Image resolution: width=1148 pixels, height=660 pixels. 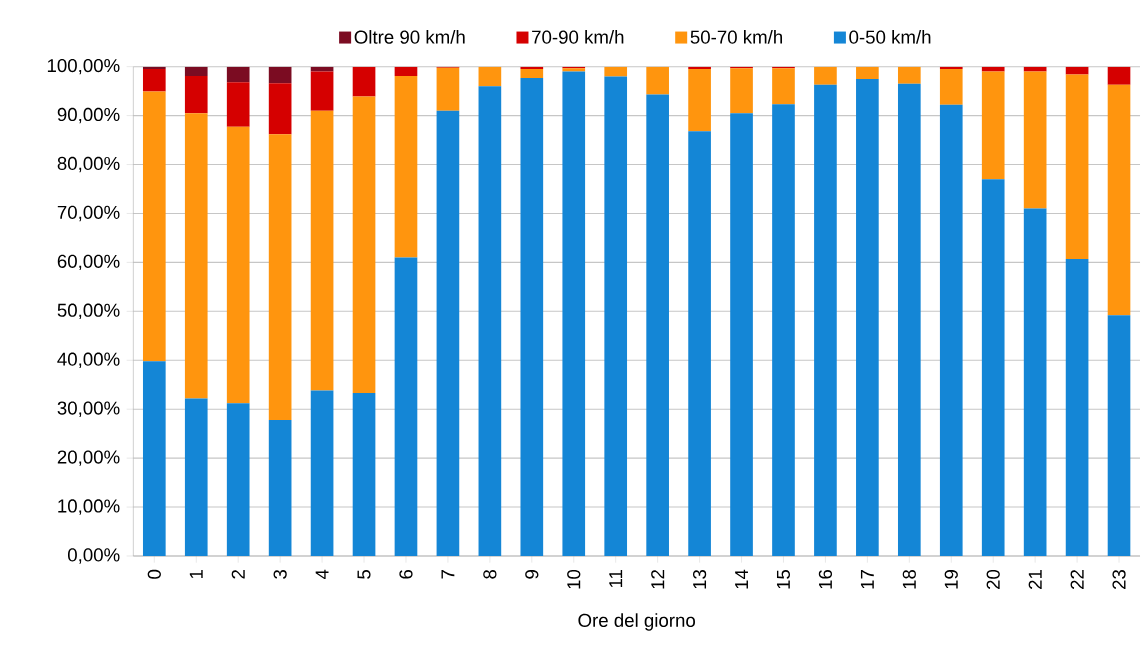 I want to click on x-tick-label: 16, so click(x=825, y=579).